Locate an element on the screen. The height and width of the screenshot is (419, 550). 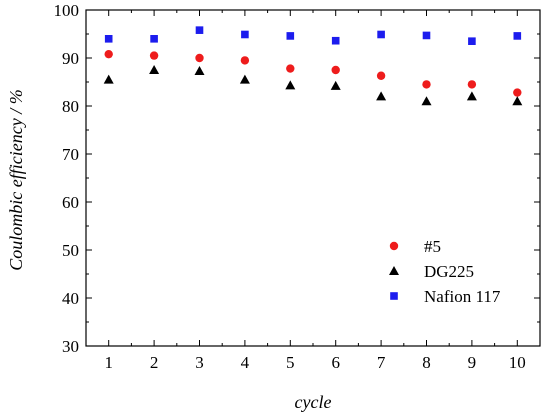
x-tick-label: 6 is located at coordinates (335, 362).